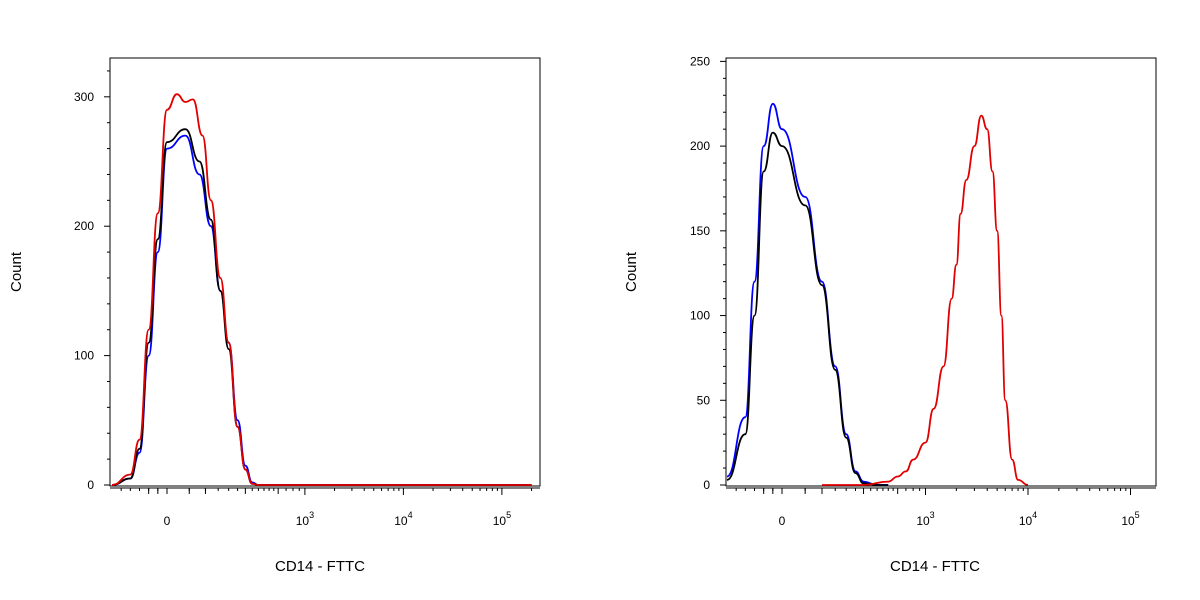 The height and width of the screenshot is (600, 1200). I want to click on y-tick-label: 150, so click(700, 231).